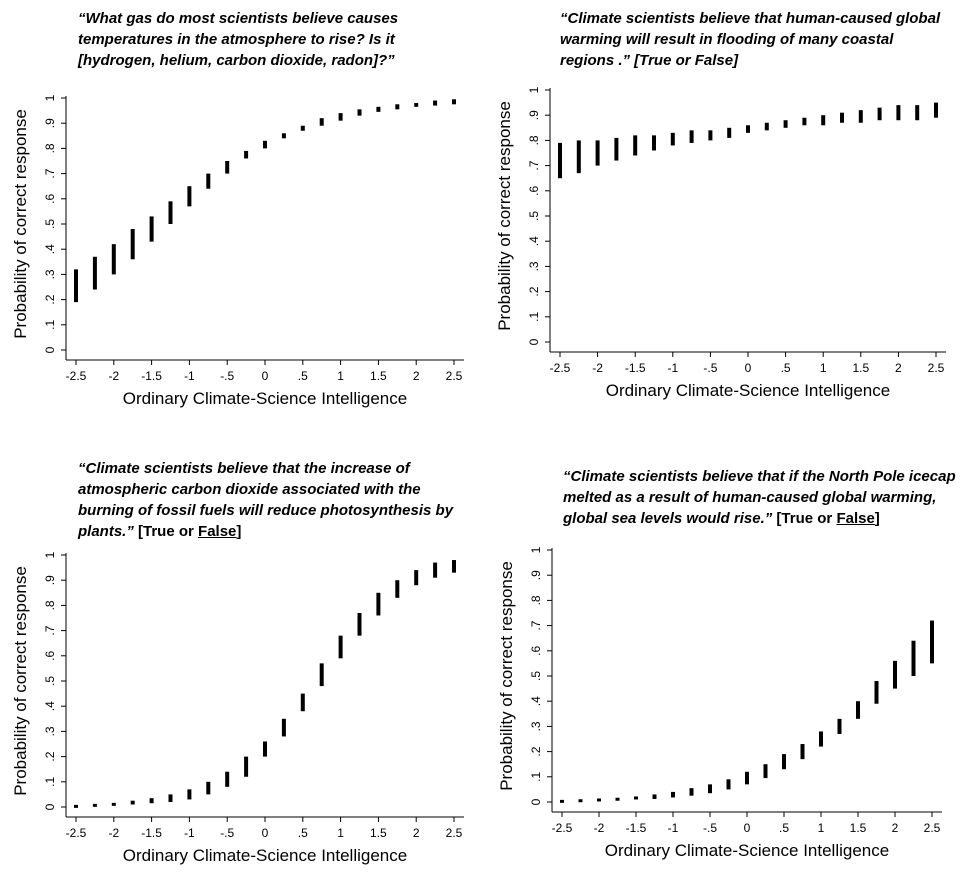 The width and height of the screenshot is (976, 890). What do you see at coordinates (106, 531) in the screenshot?
I see `question-3-line-4: plants.”` at bounding box center [106, 531].